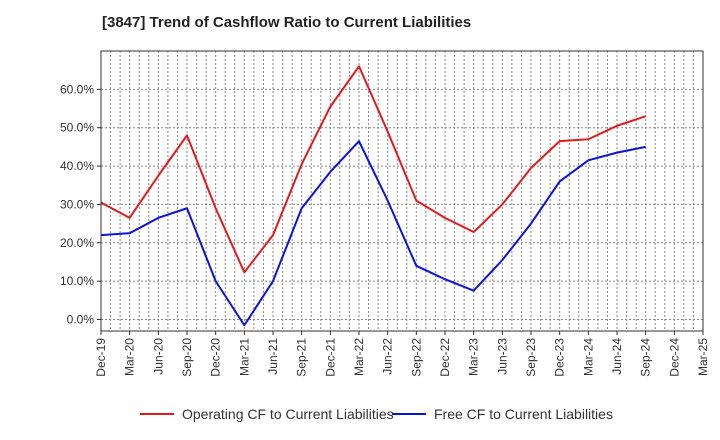  Describe the element at coordinates (101, 357) in the screenshot. I see `x-tick-label: Dec-19` at that location.